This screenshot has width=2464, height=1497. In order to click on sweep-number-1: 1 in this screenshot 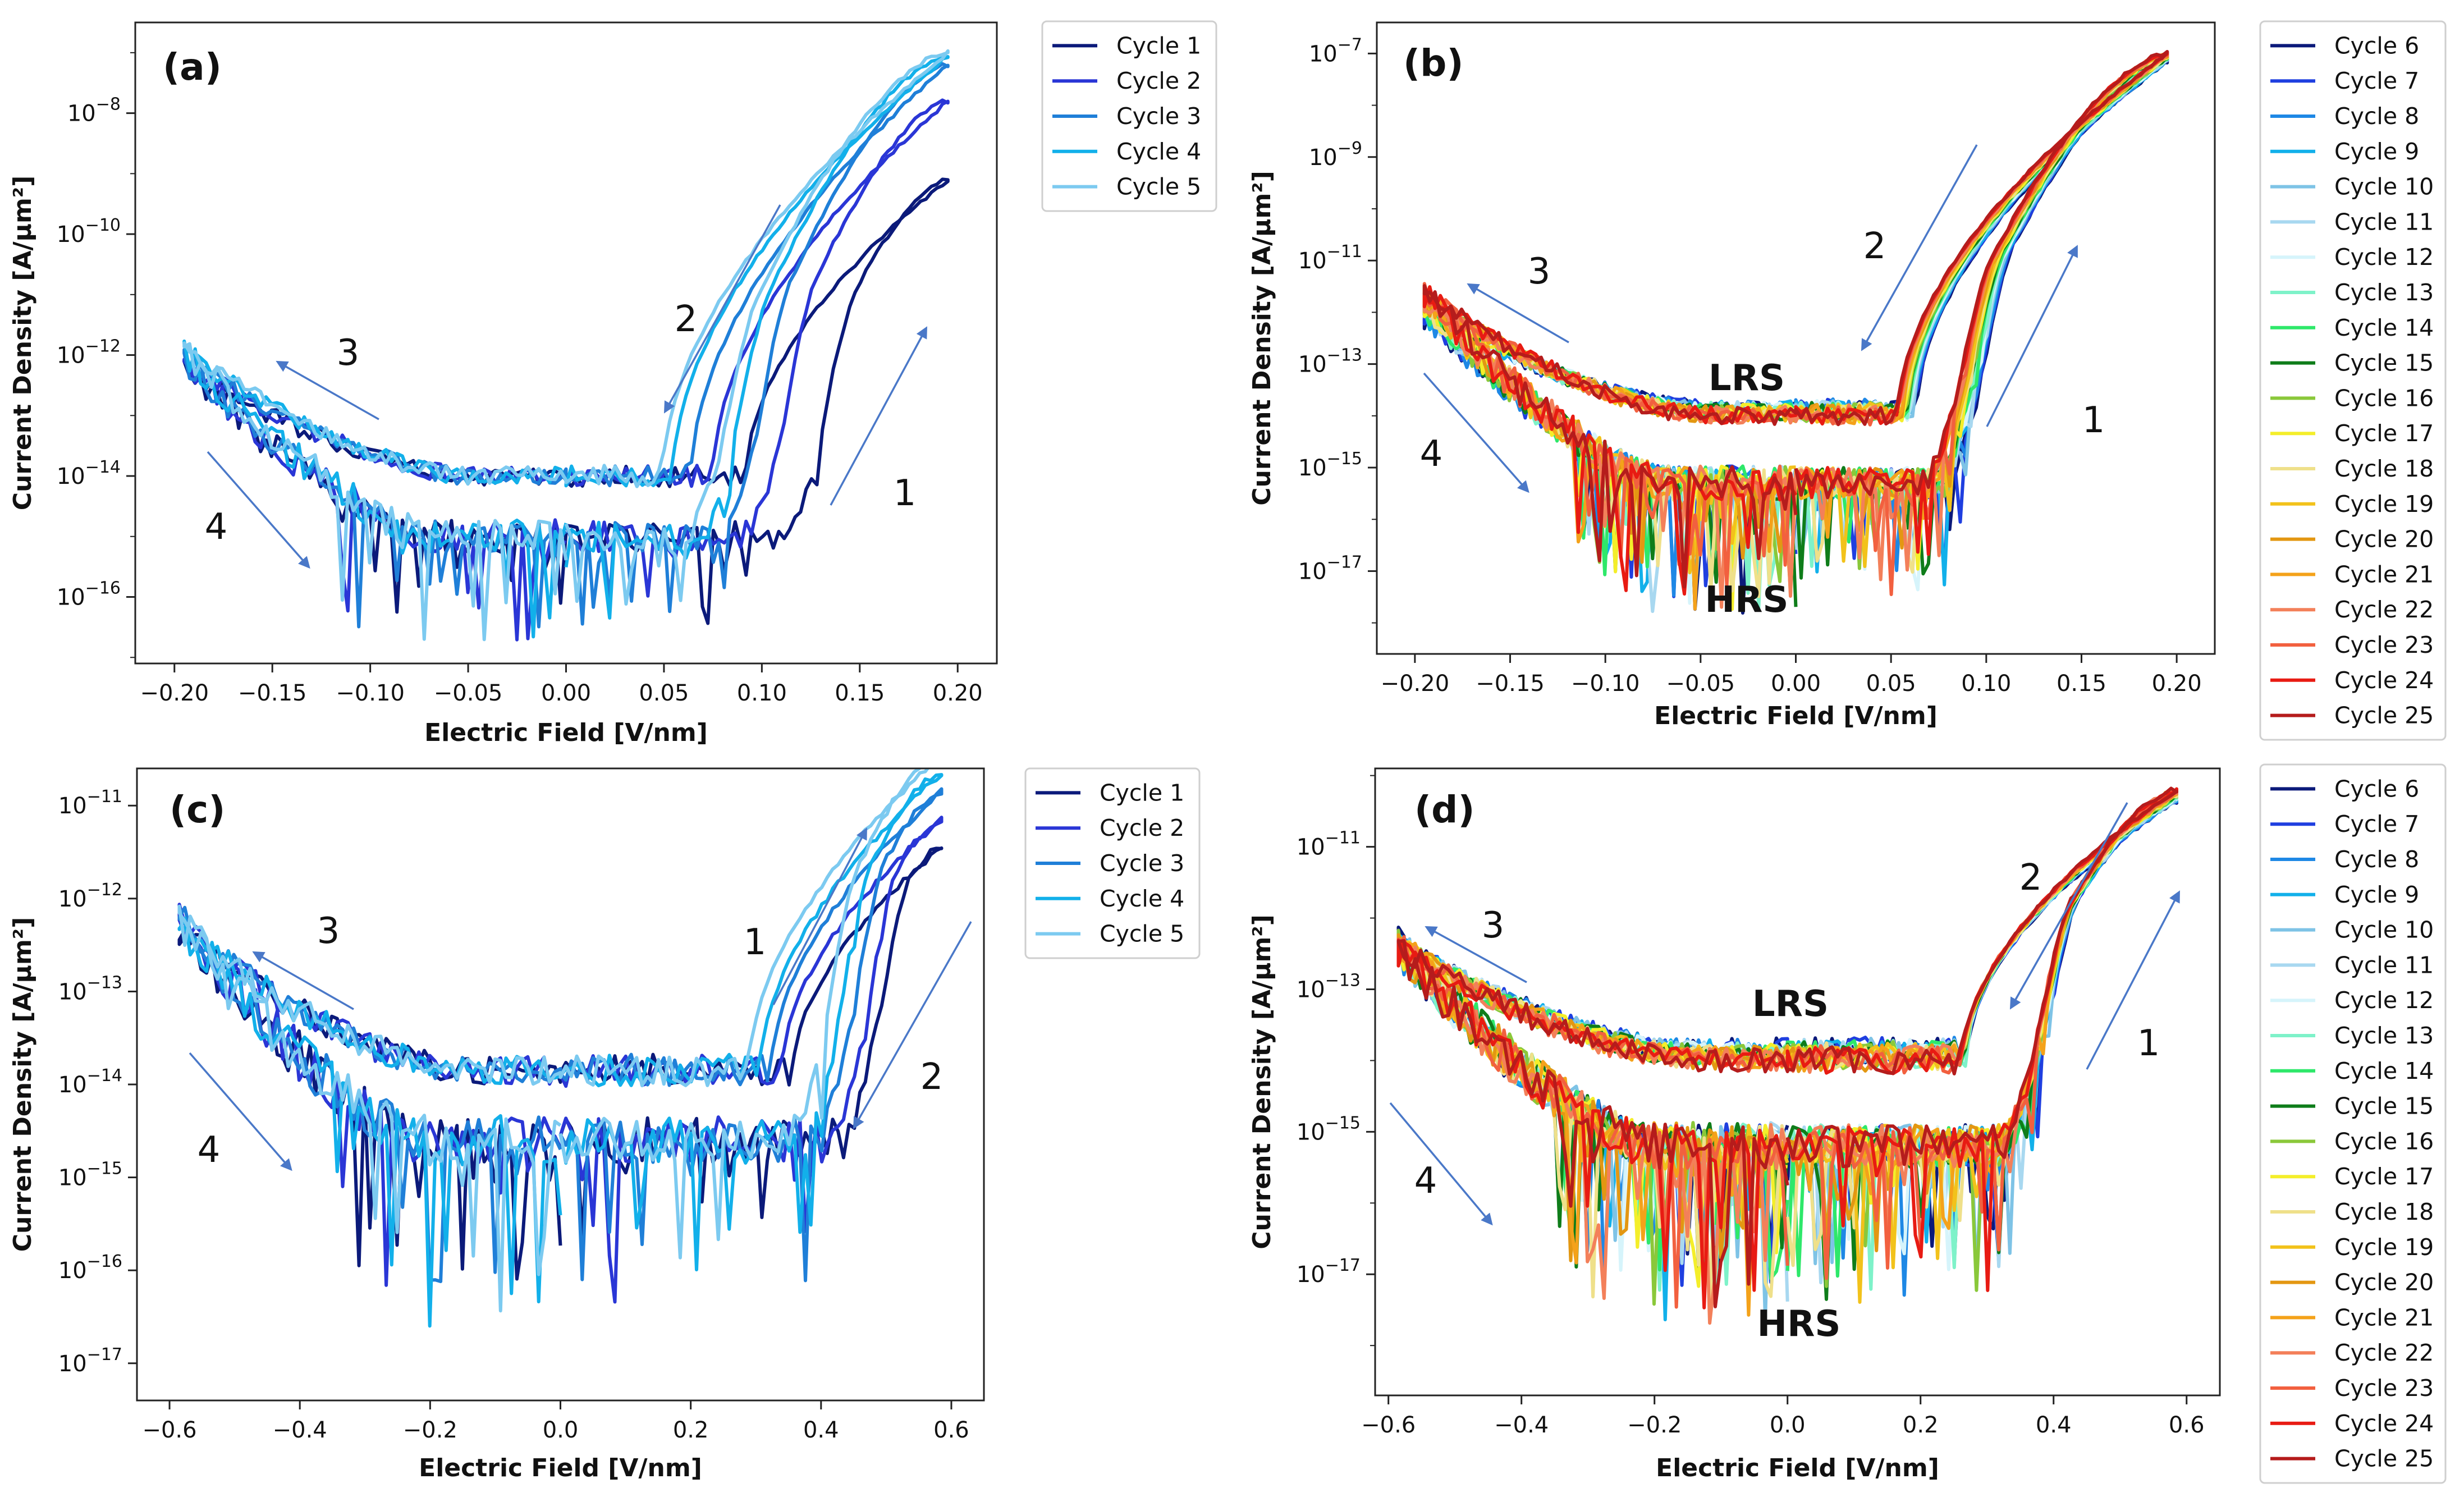, I will do `click(905, 494)`.